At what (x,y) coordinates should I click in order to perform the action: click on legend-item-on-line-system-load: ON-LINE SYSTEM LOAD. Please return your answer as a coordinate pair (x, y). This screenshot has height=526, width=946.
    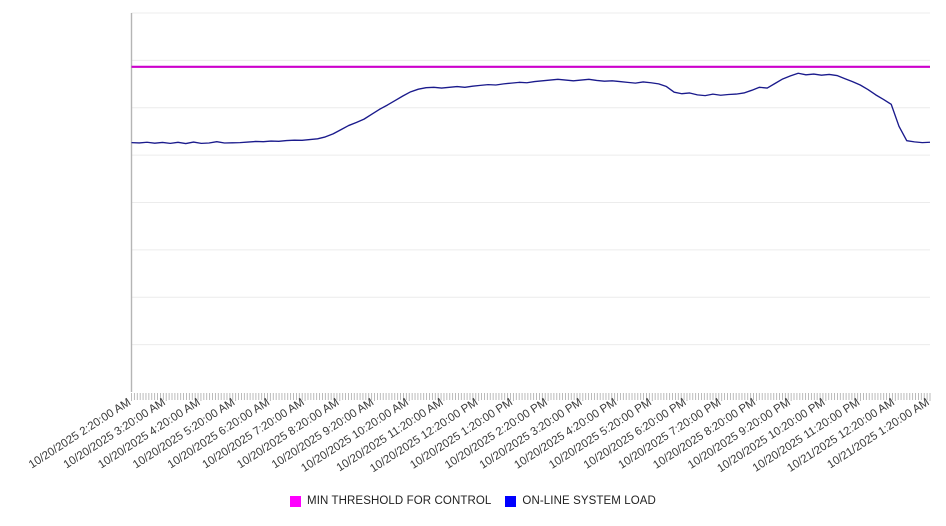
    Looking at the image, I should click on (580, 501).